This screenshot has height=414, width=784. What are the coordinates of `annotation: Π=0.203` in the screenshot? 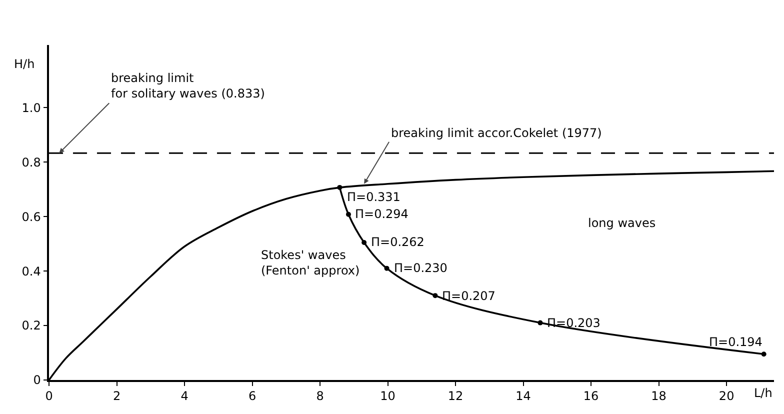 It's located at (573, 323).